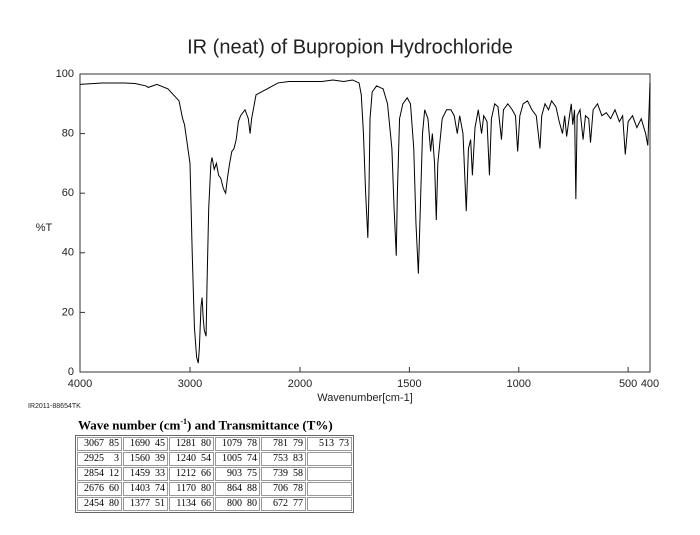  Describe the element at coordinates (298, 474) in the screenshot. I see `transmittance: 58` at that location.